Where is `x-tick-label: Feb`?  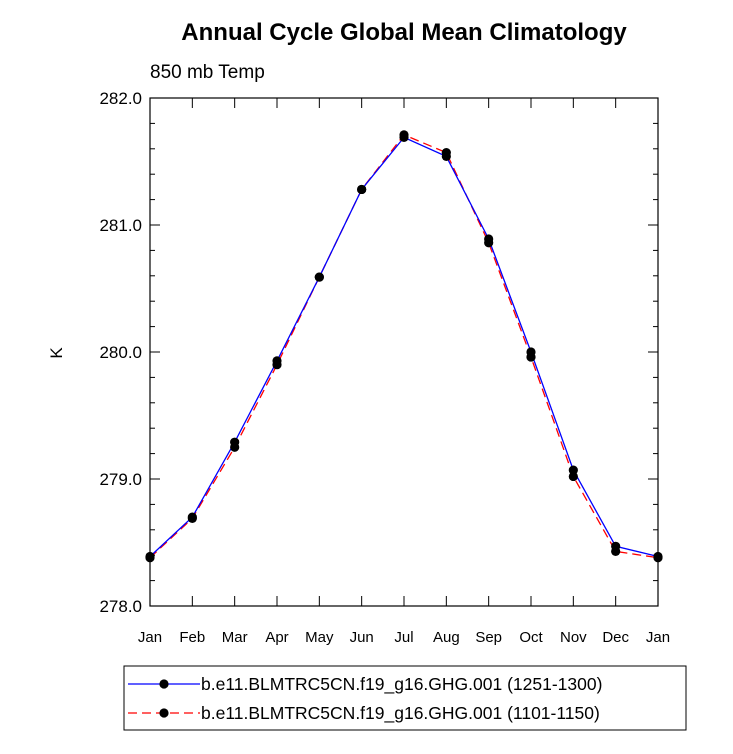
x-tick-label: Feb is located at coordinates (192, 637).